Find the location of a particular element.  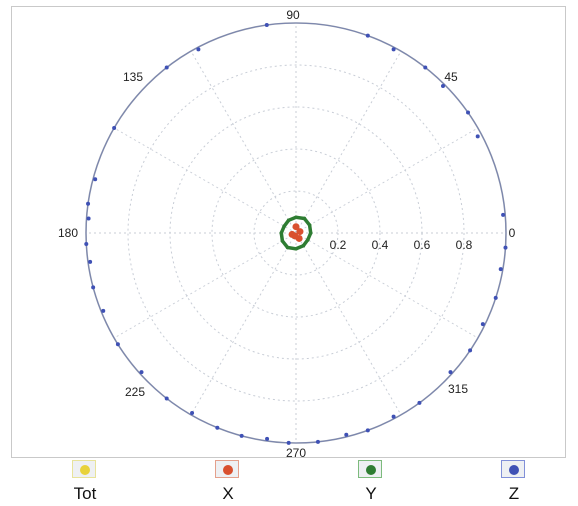

angle-label-90: 90 is located at coordinates (293, 15).